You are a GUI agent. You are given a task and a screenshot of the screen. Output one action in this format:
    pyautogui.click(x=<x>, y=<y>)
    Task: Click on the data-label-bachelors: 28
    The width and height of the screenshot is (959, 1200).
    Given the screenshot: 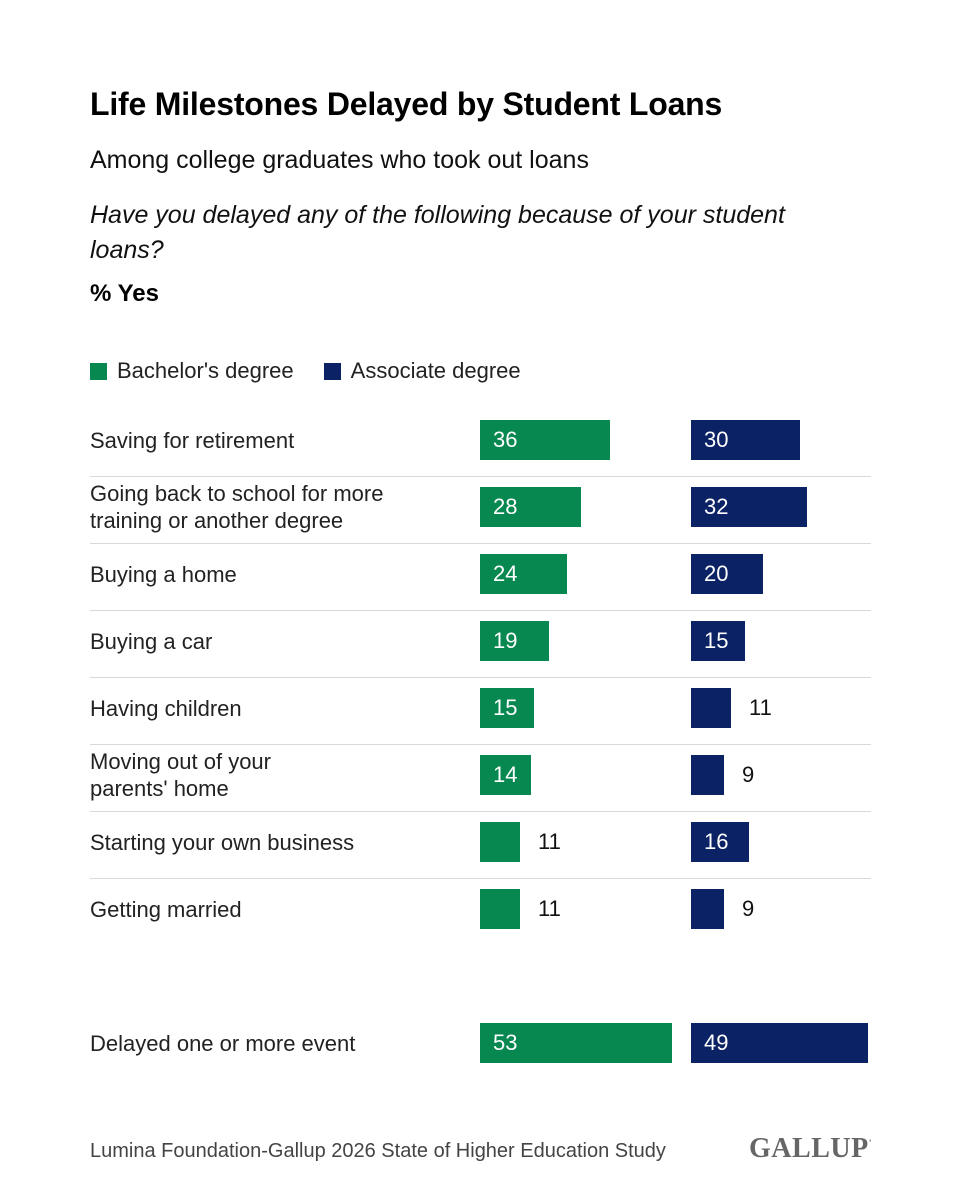 What is the action you would take?
    pyautogui.click(x=505, y=506)
    